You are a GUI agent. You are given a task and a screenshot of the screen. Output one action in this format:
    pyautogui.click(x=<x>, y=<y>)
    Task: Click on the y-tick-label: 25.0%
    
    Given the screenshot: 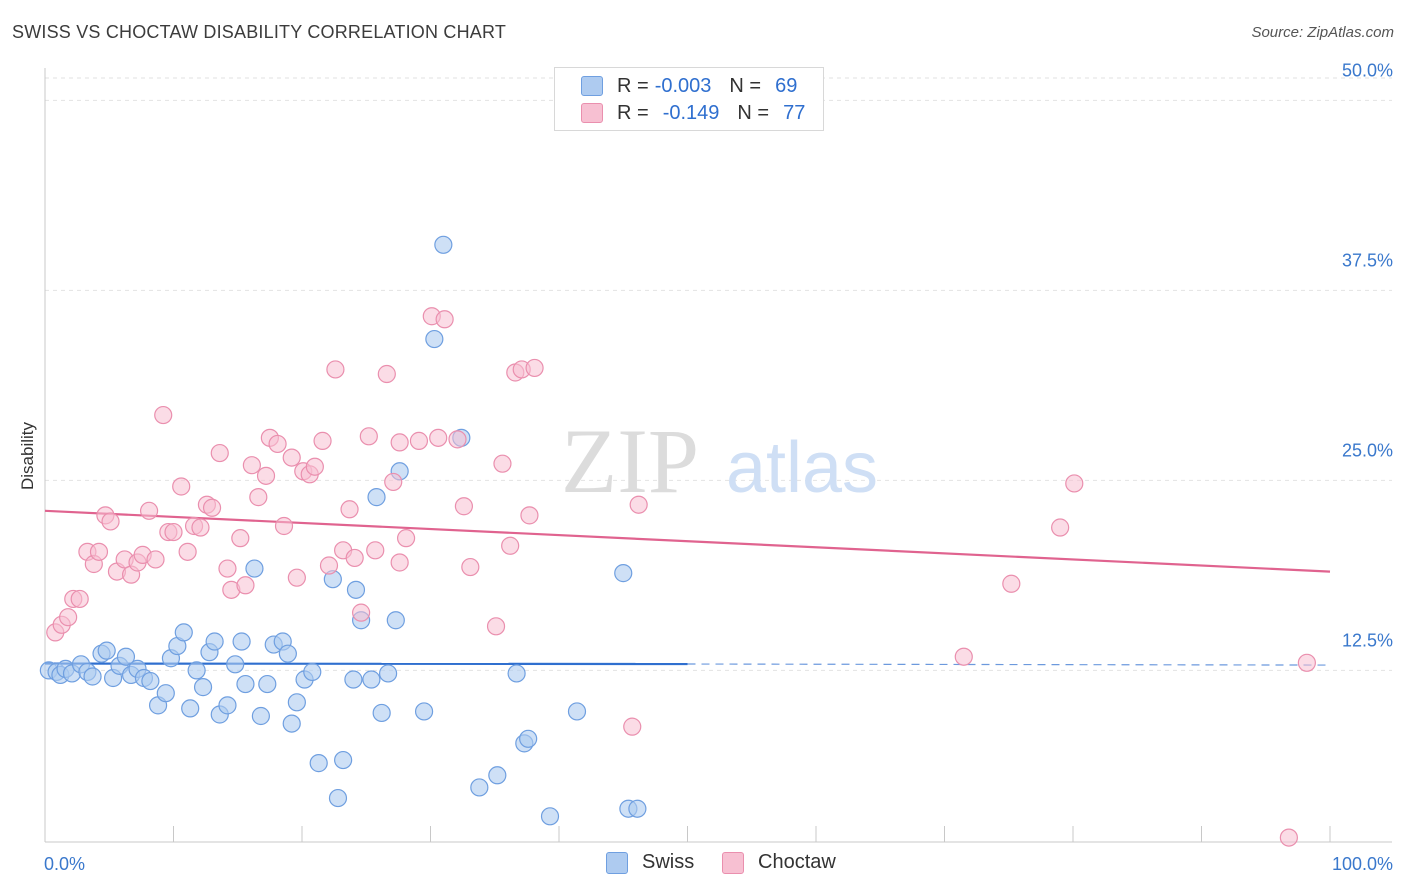 What is the action you would take?
    pyautogui.click(x=1367, y=450)
    